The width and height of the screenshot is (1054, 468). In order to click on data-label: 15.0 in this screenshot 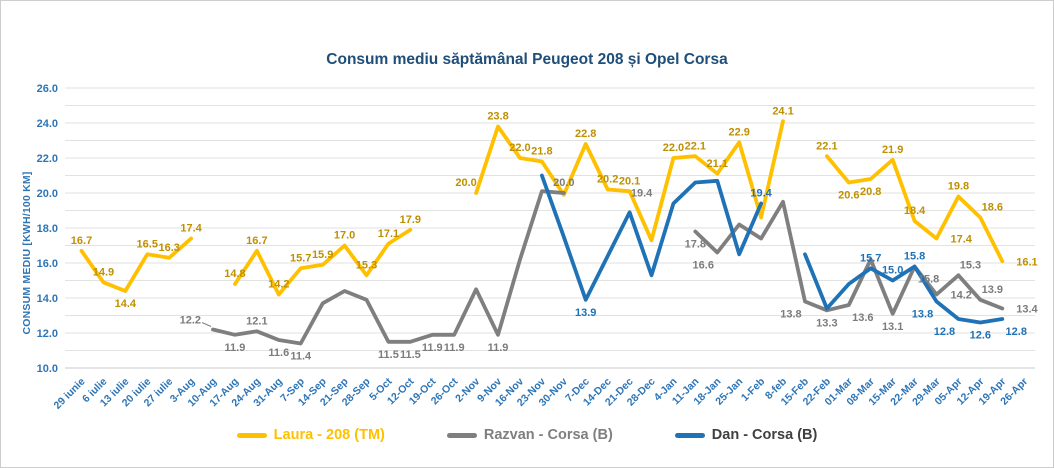, I will do `click(892, 271)`.